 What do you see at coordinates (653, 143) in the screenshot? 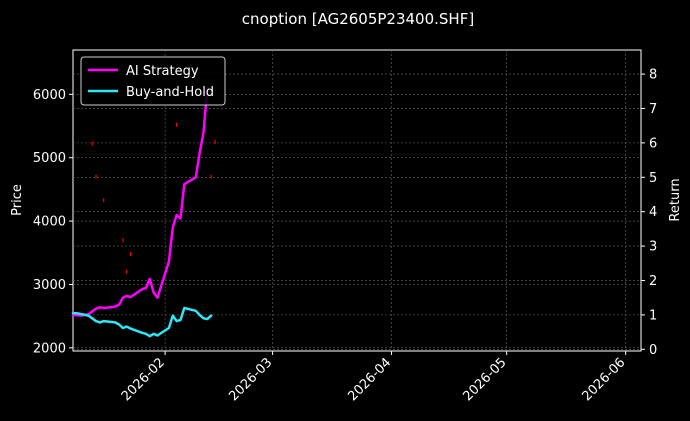
I see `y-right-tick-label: 6` at bounding box center [653, 143].